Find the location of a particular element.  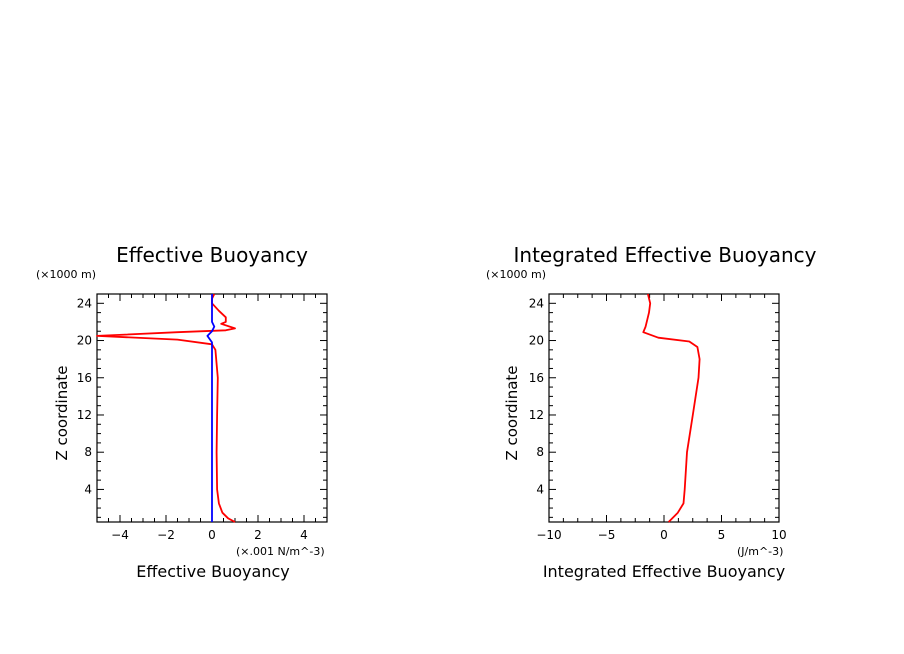

x-tick-label: 2 is located at coordinates (258, 535).